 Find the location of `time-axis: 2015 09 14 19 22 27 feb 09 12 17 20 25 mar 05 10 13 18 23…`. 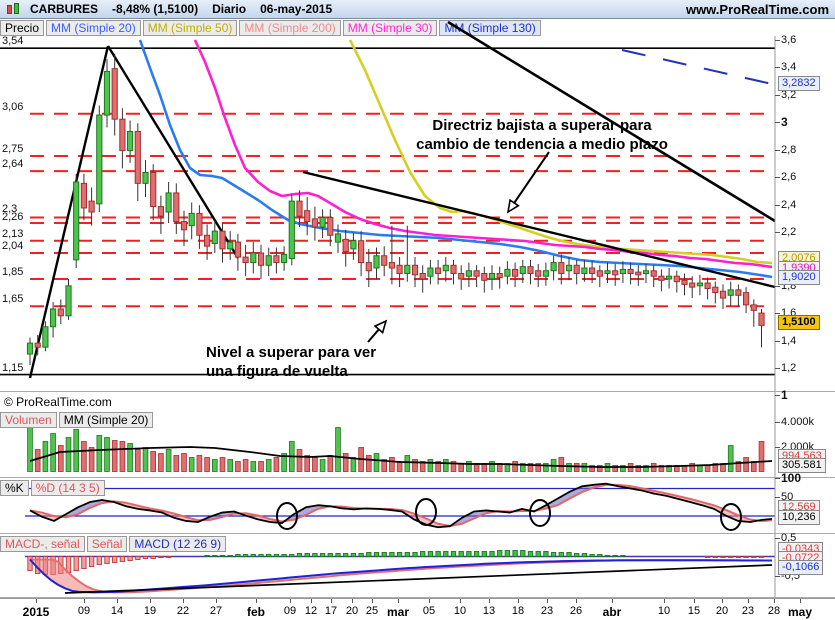

time-axis: 2015 09 14 19 22 27 feb 09 12 17 20 25 mar 05 10 13 18 23… is located at coordinates (417, 609).